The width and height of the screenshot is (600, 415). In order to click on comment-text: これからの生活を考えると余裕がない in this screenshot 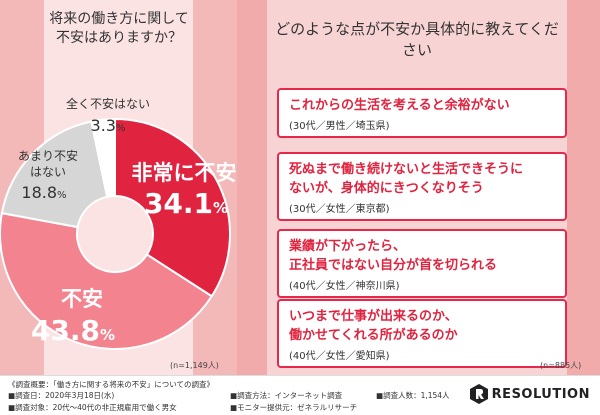, I will do `click(422, 102)`.